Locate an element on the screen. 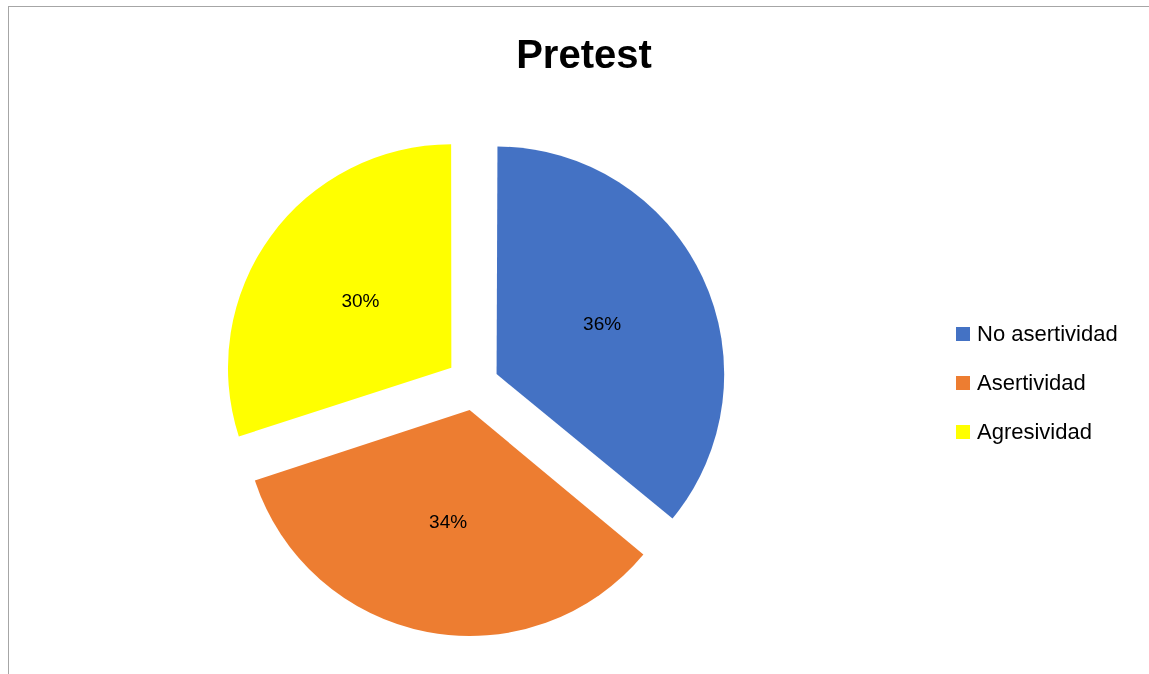  legend-label: No asertividad is located at coordinates (1047, 334).